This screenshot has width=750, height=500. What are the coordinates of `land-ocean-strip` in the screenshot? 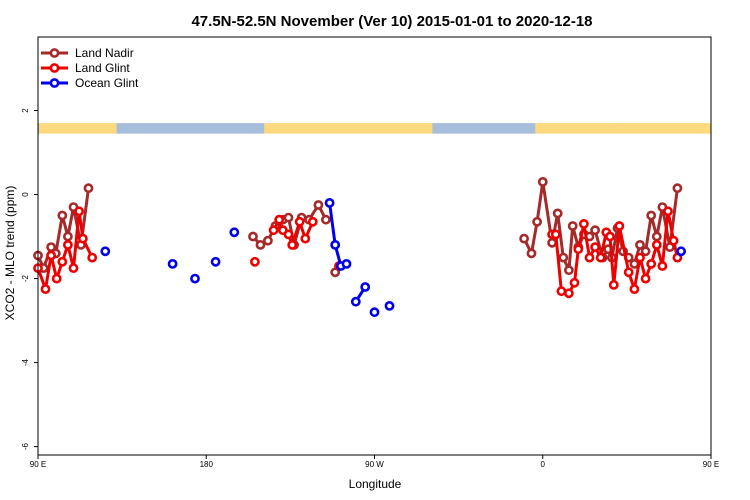 It's located at (375, 128).